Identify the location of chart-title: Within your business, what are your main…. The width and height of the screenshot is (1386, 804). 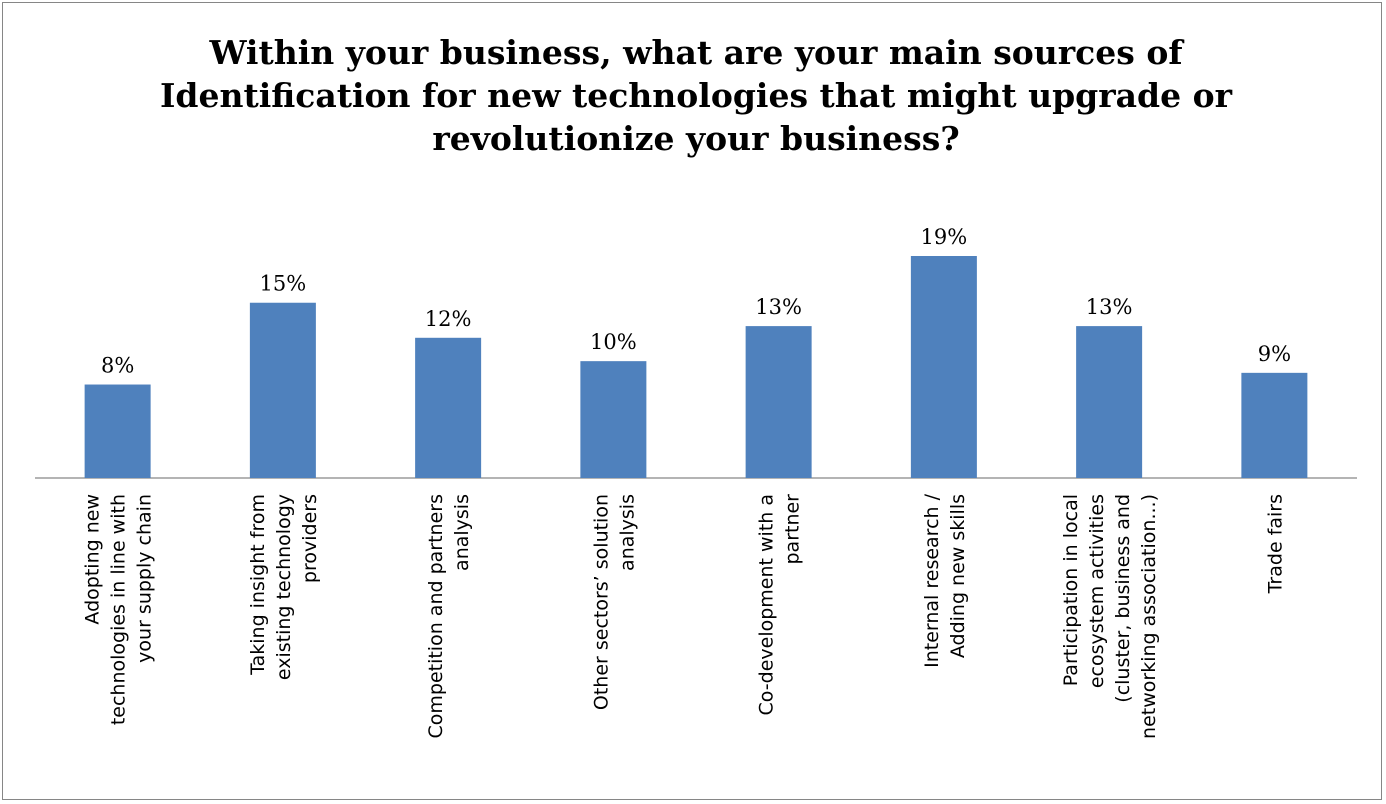
(695, 95).